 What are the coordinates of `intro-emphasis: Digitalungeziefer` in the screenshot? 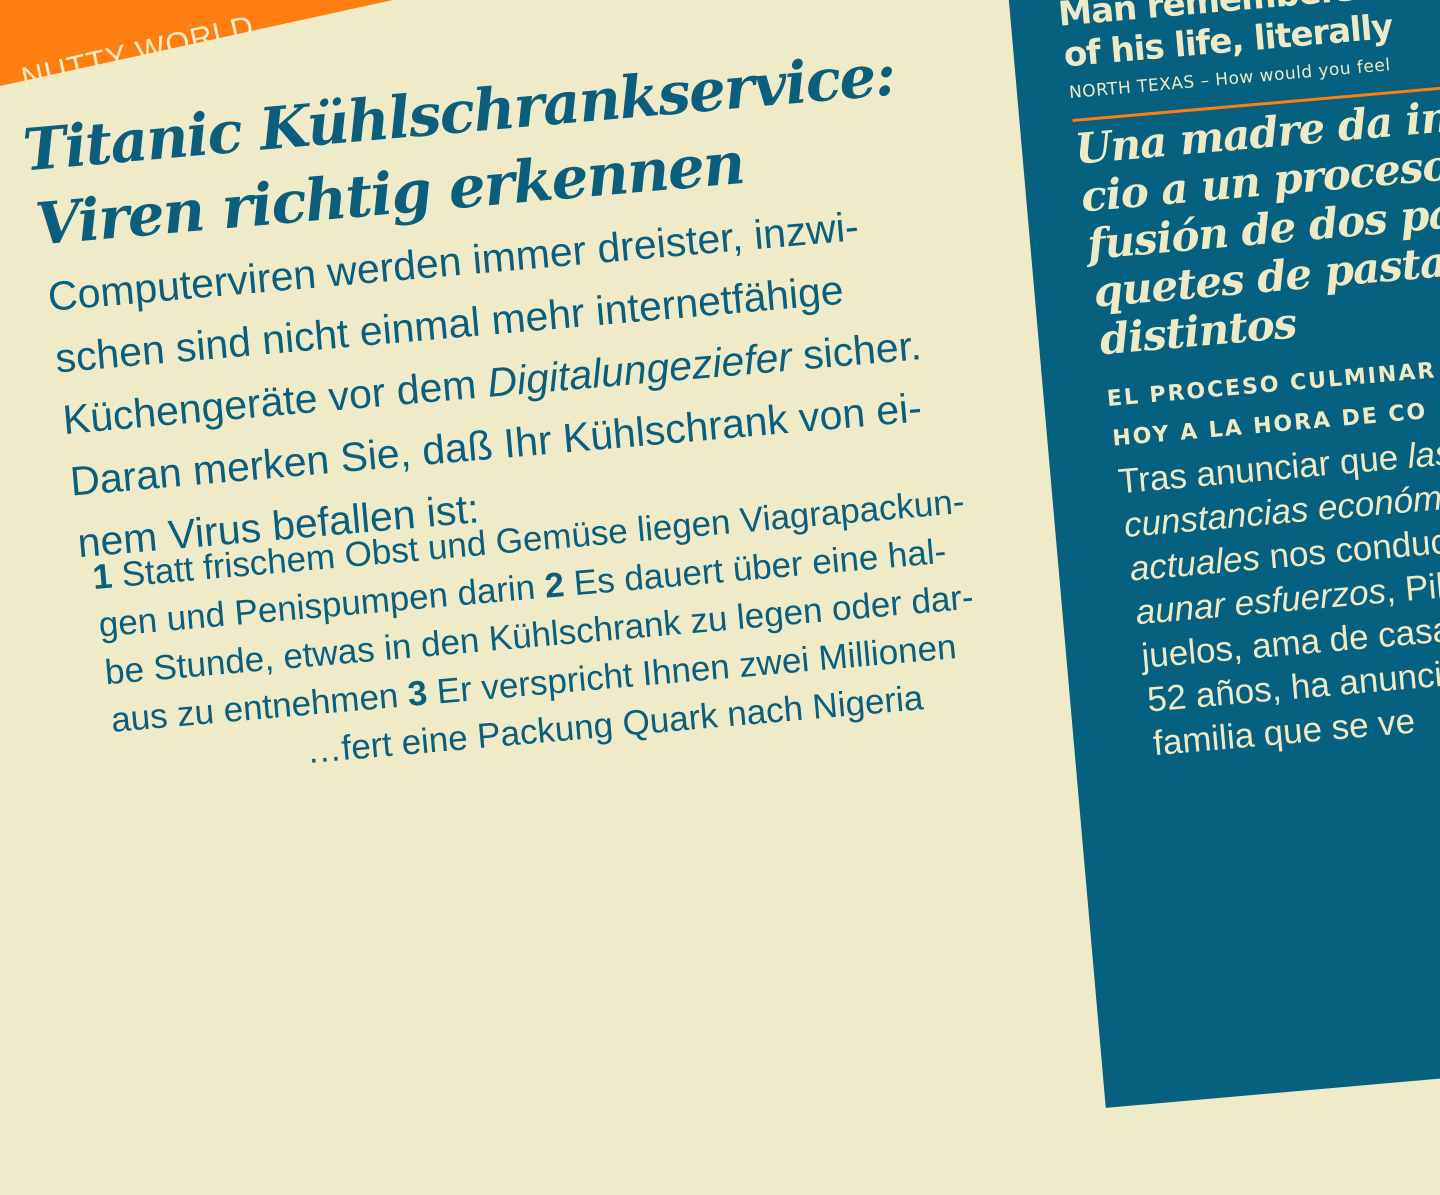 It's located at (639, 369).